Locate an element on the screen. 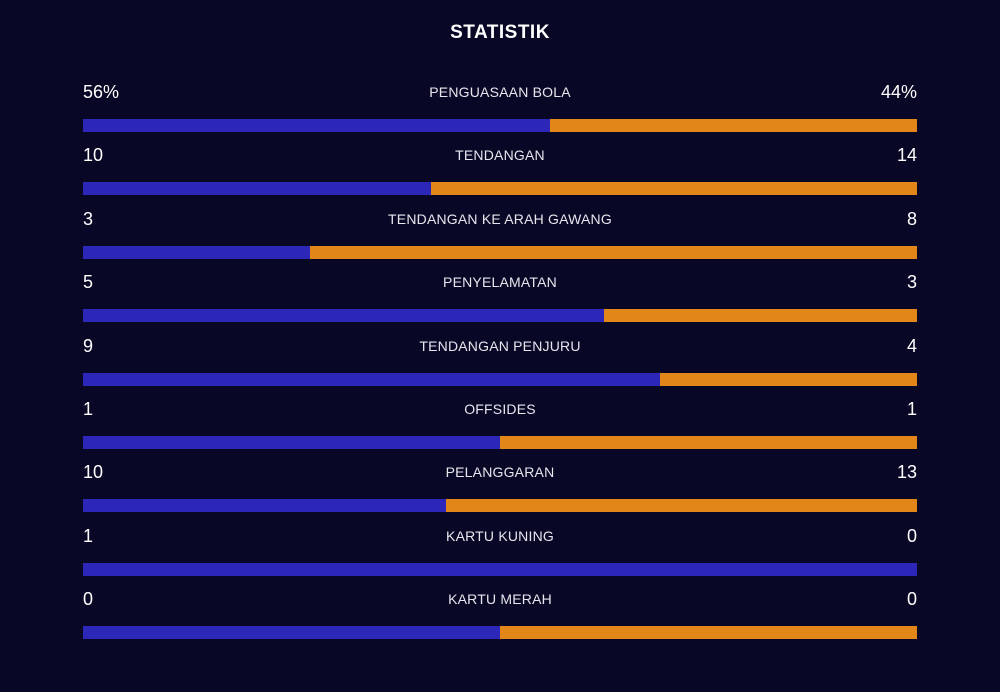 The width and height of the screenshot is (1000, 692). home-value: 3 is located at coordinates (88, 218).